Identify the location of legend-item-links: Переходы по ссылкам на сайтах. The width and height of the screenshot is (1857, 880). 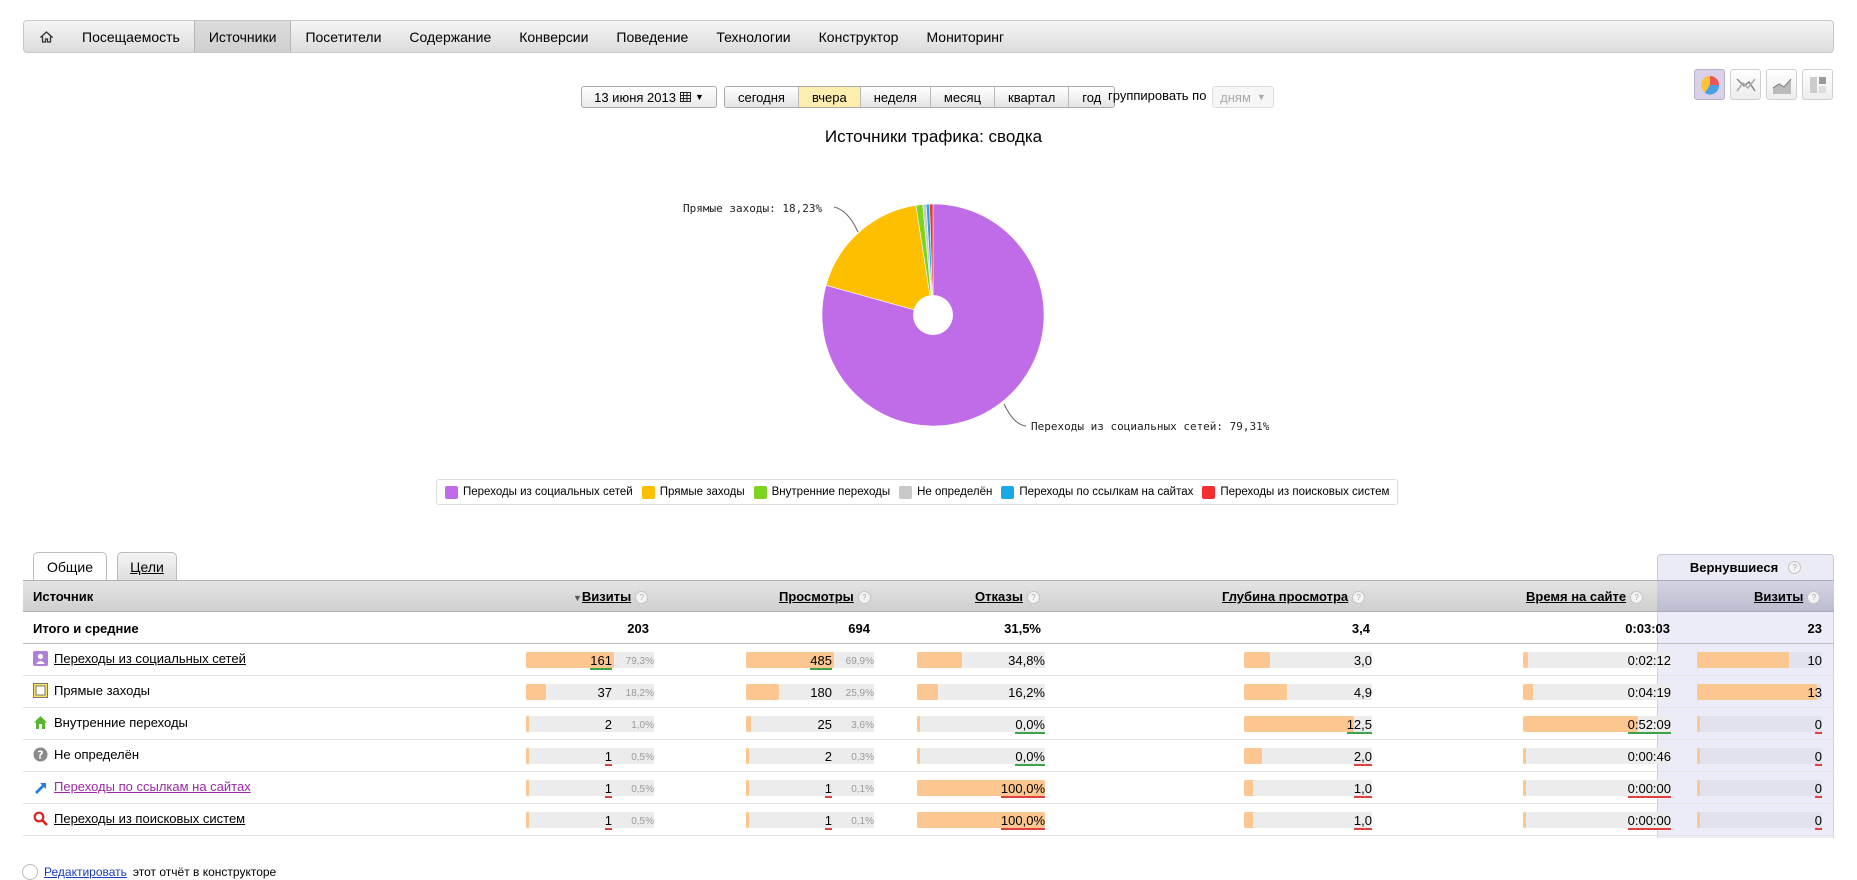
(1097, 492).